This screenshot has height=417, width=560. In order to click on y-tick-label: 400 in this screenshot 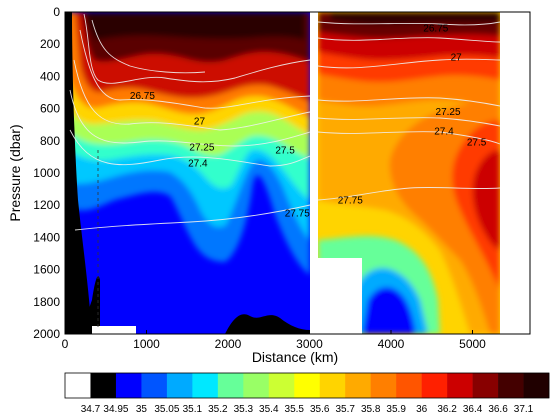, I will do `click(50, 76)`.